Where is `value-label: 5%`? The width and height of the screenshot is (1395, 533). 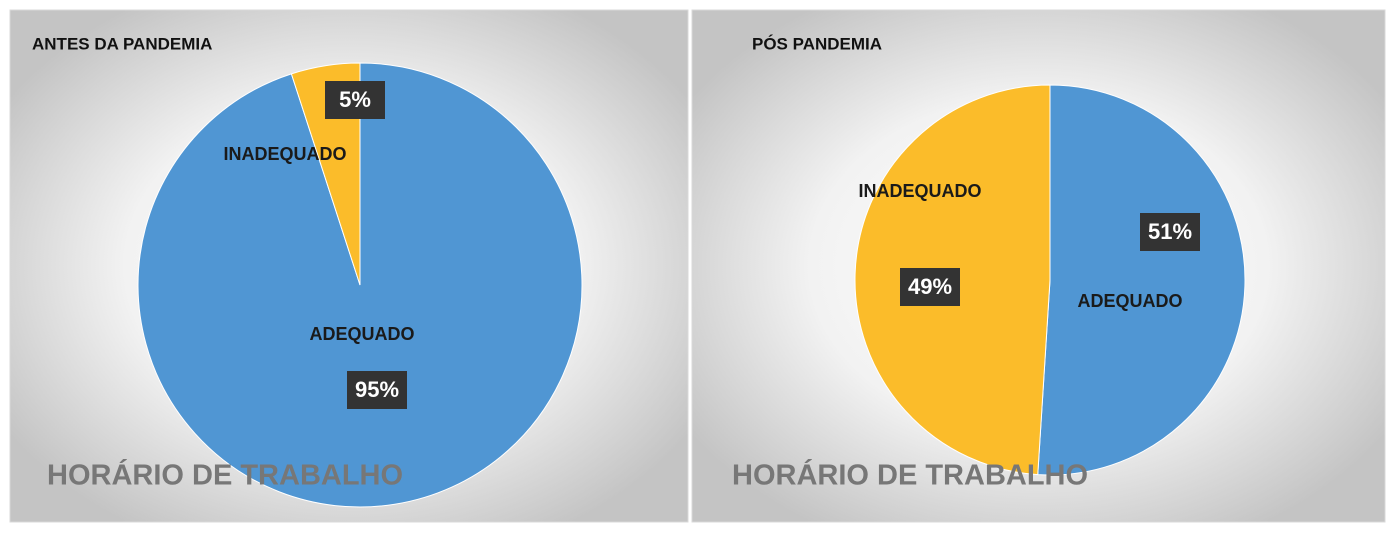
value-label: 5% is located at coordinates (355, 99).